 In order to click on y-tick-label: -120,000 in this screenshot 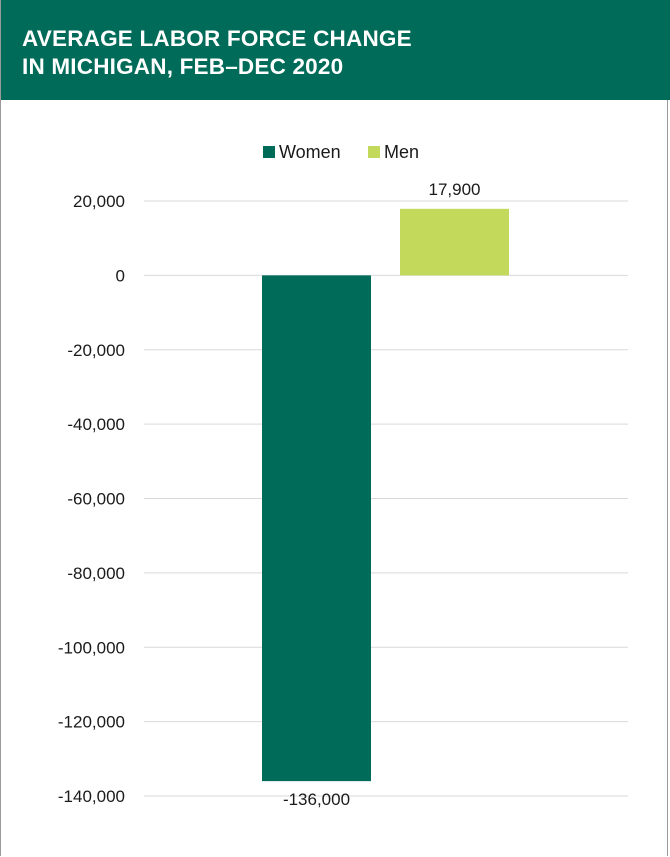, I will do `click(91, 722)`.